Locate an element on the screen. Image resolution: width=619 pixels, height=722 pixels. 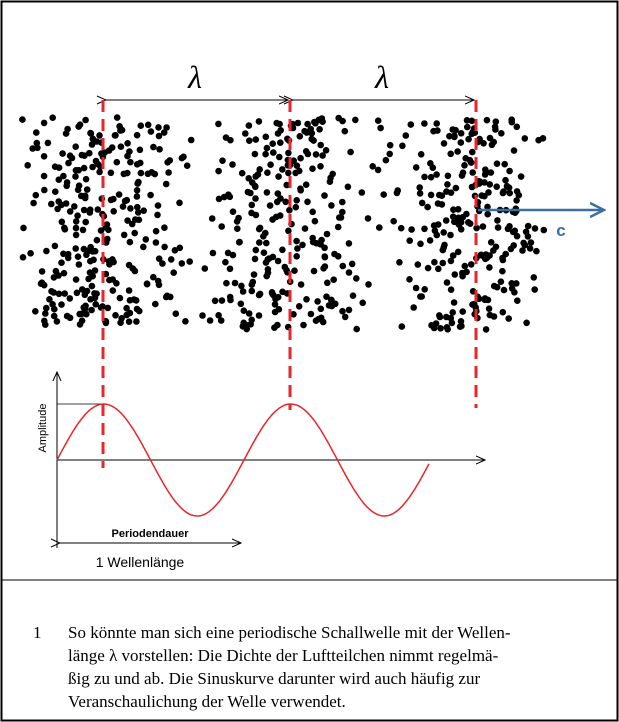
caption-line: Veranschaulichung der Welle verwendet. is located at coordinates (207, 701).